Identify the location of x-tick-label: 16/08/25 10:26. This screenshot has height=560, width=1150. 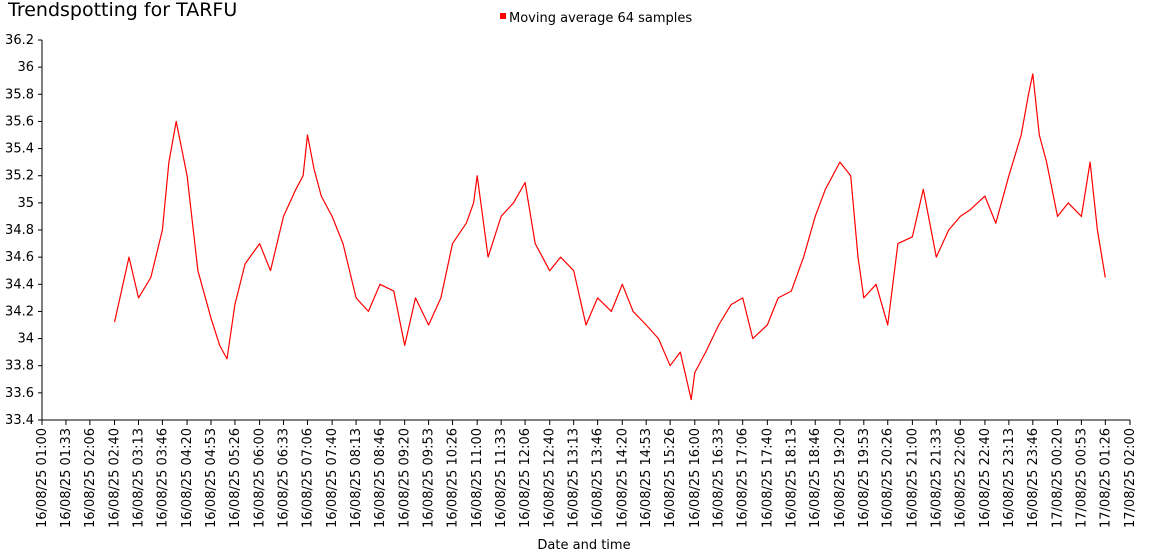
(453, 478).